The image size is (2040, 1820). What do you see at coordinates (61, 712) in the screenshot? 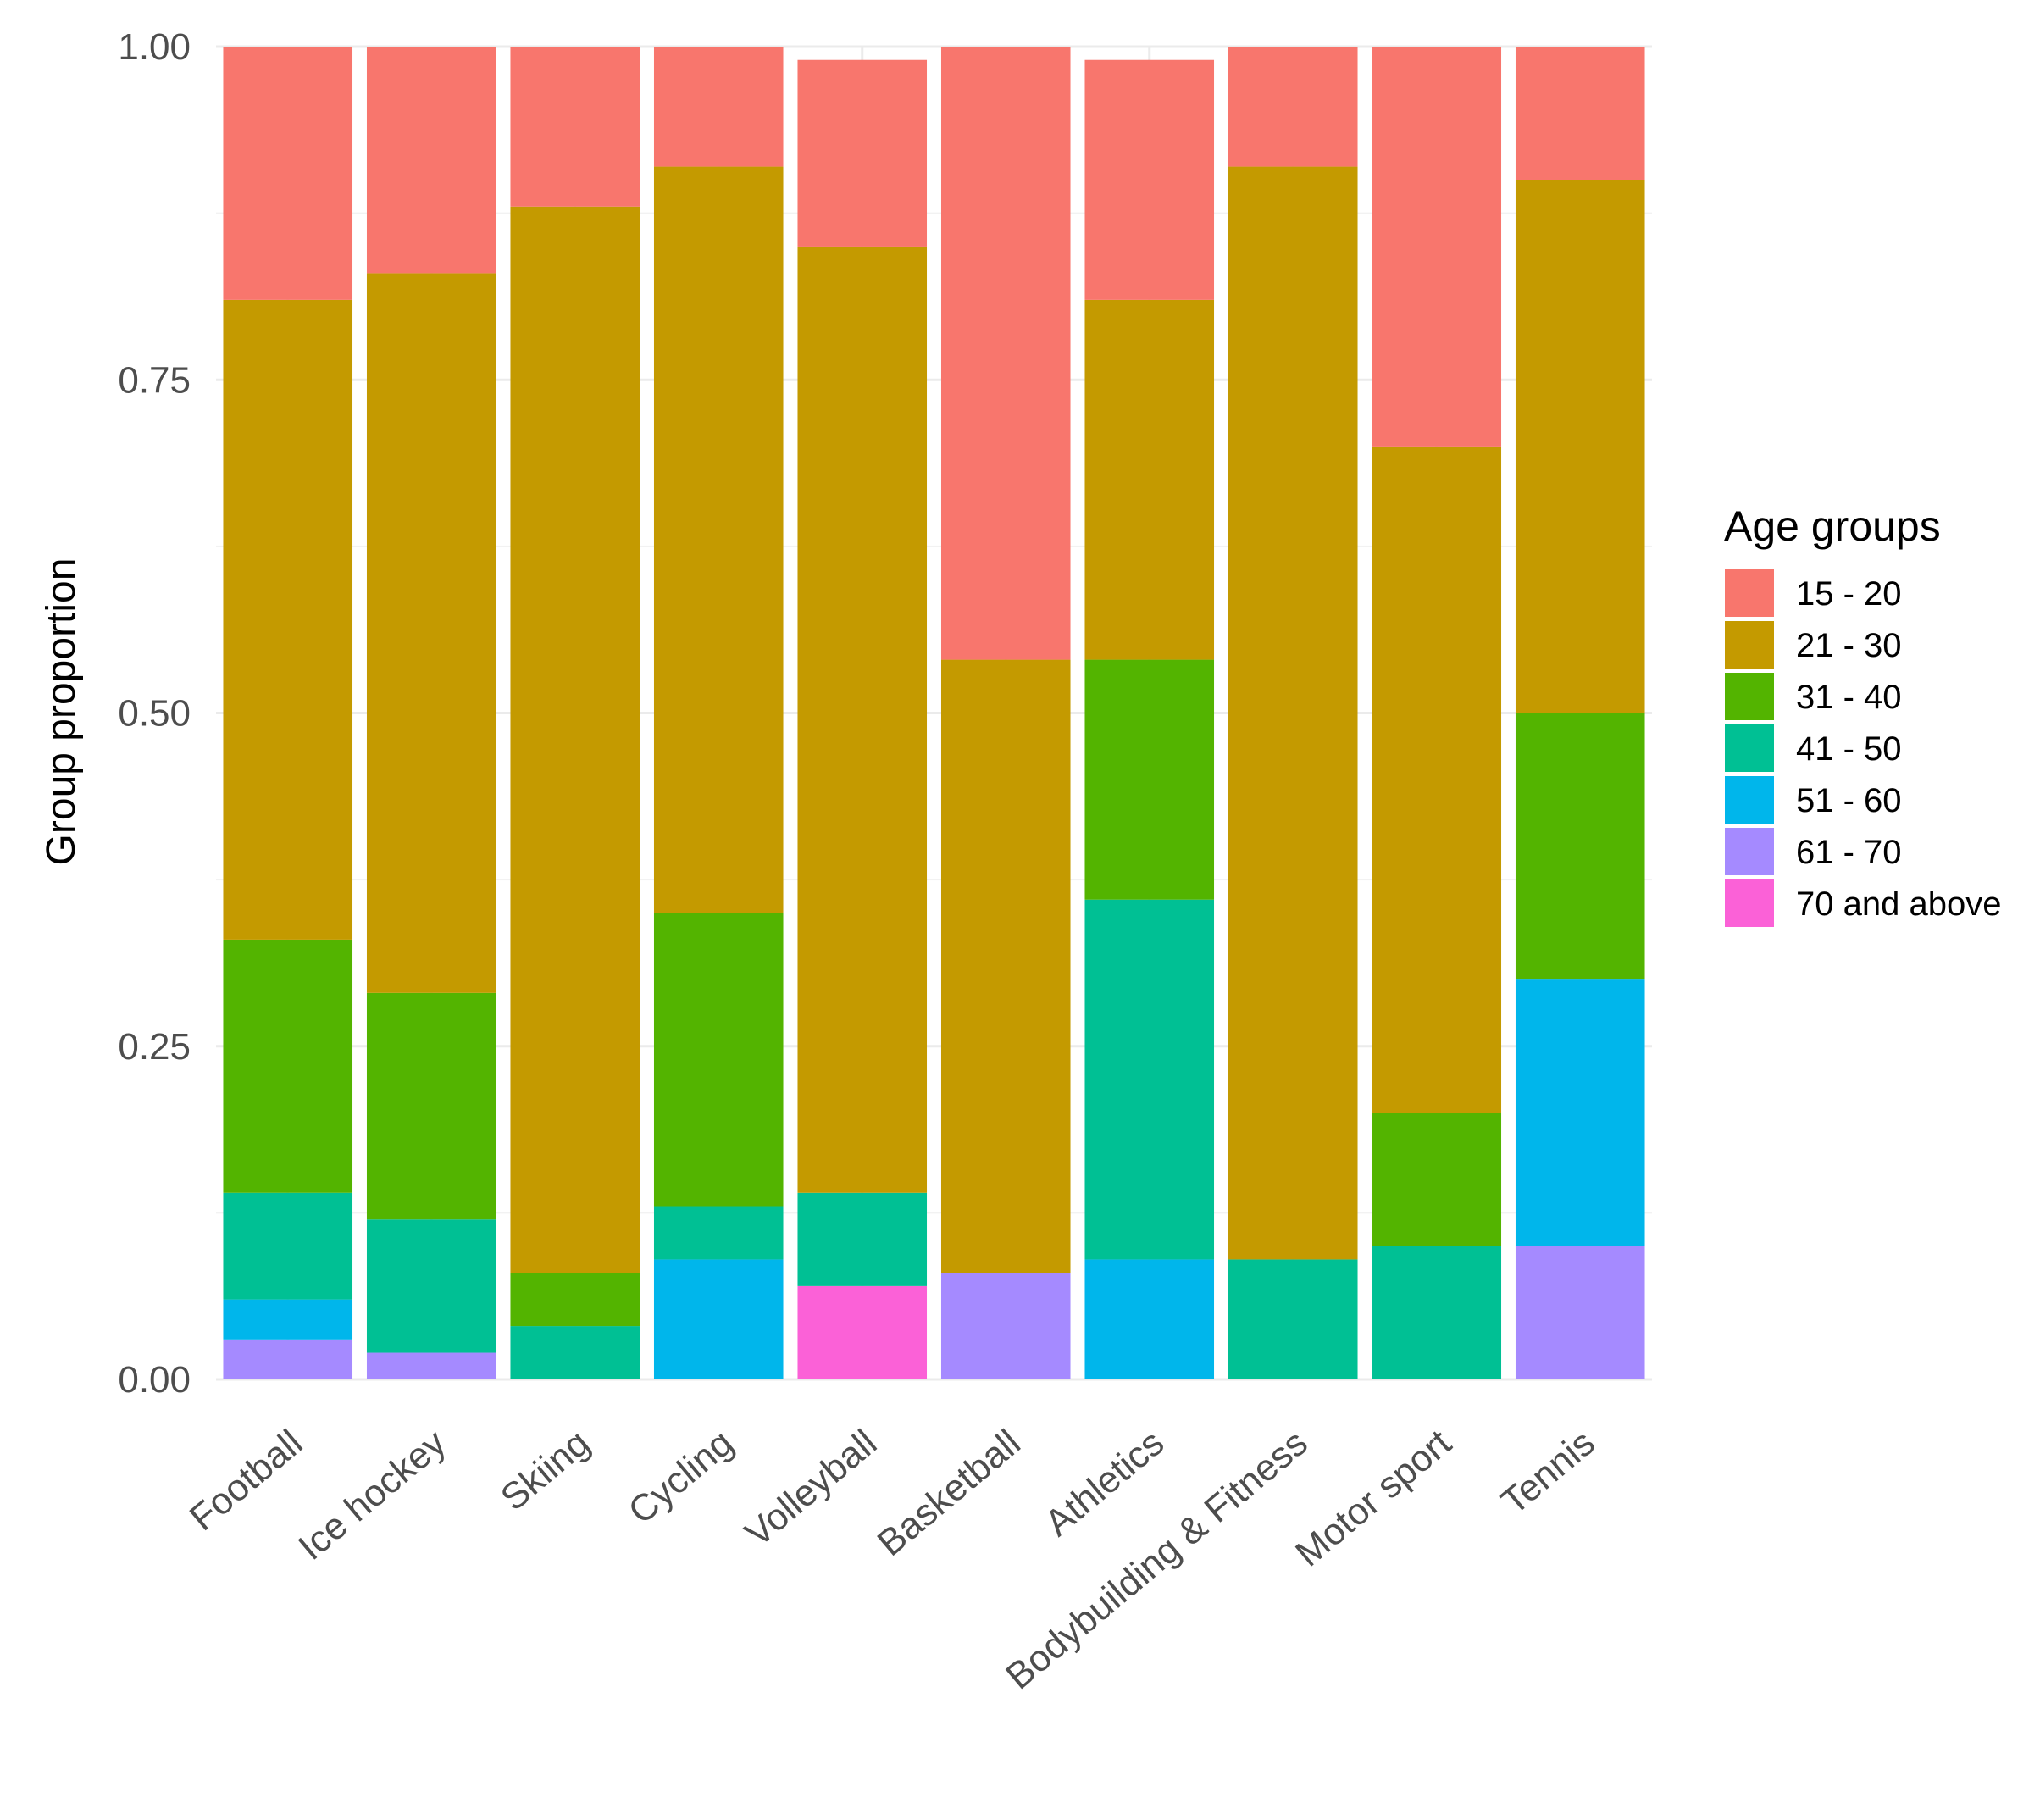
I see `y-axis-title: Group proportion` at bounding box center [61, 712].